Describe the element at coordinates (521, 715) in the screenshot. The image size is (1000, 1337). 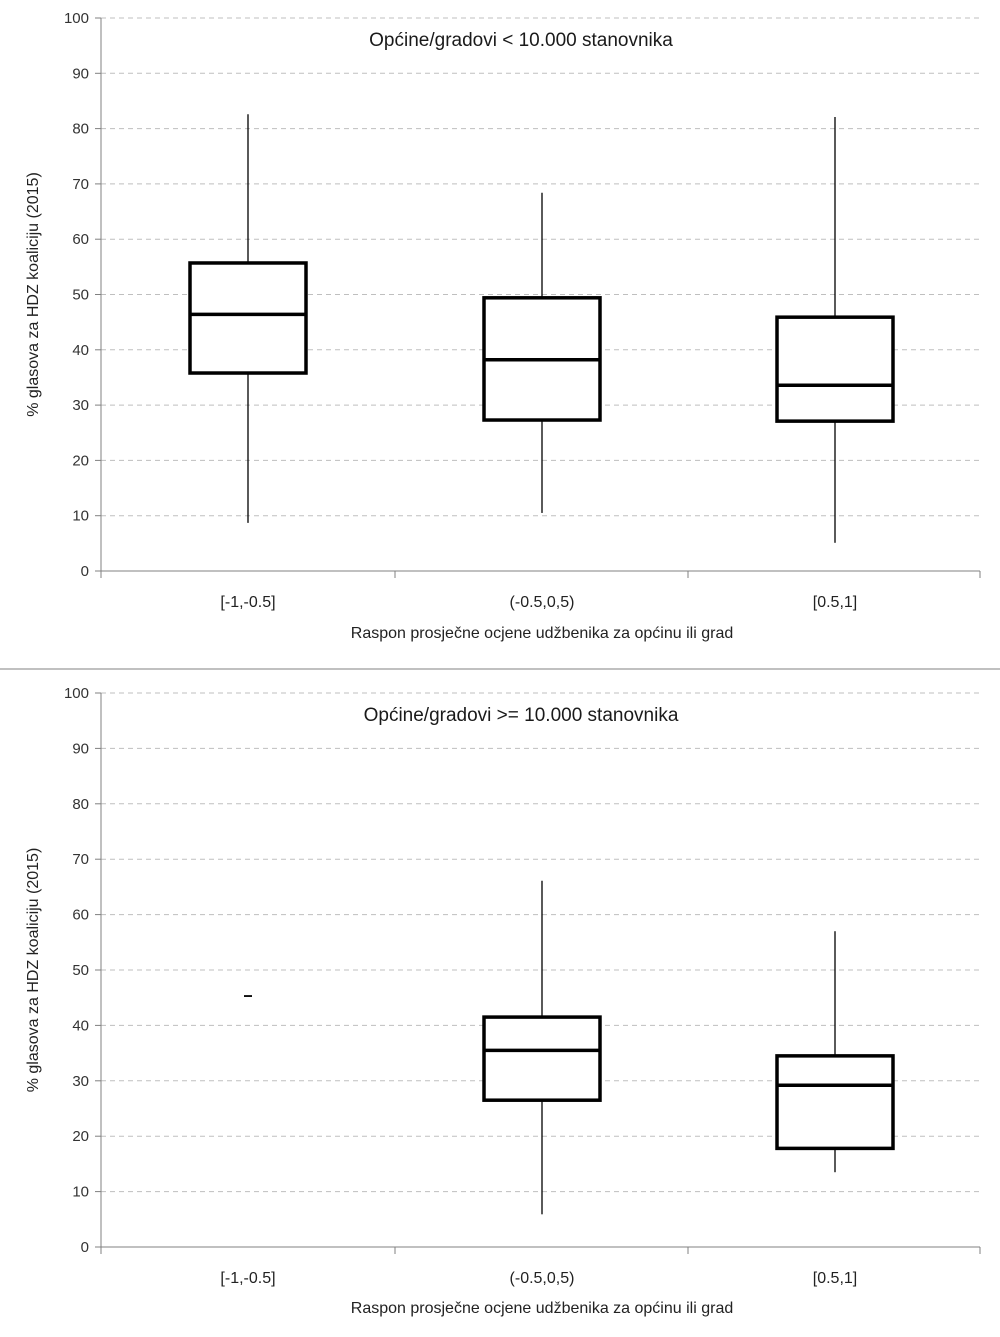
I see `chart-title: Općine/gradovi >= 10.000 stanovnika` at that location.